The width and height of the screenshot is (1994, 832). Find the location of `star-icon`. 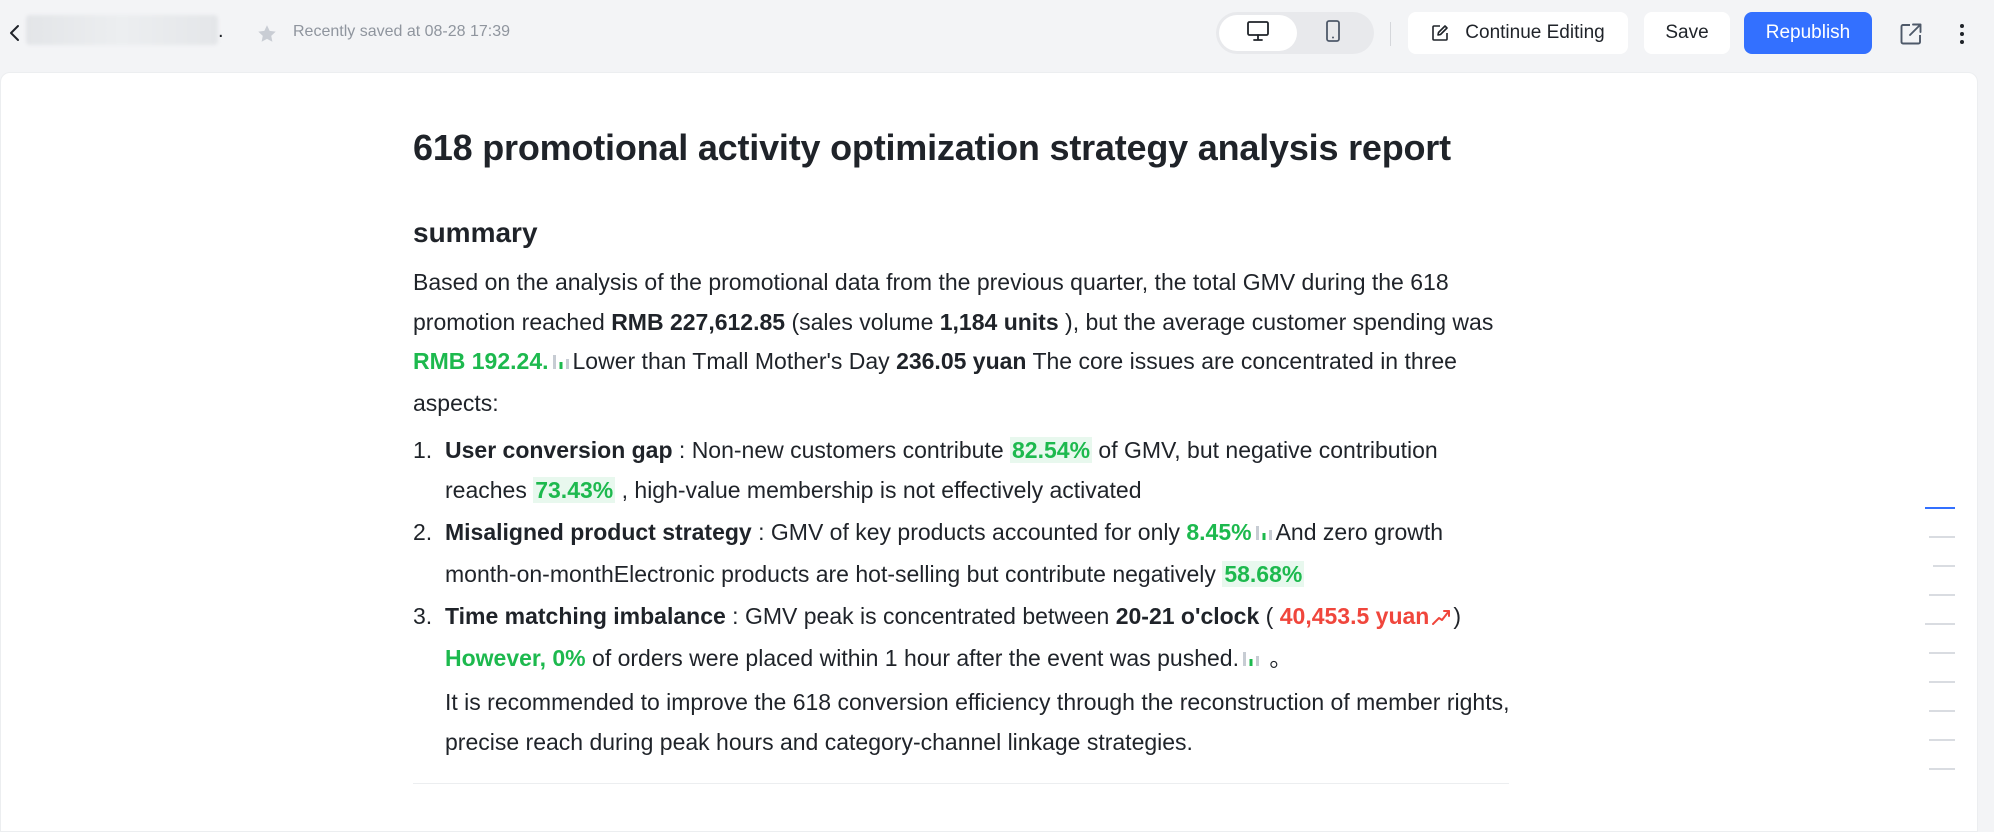

star-icon is located at coordinates (267, 34).